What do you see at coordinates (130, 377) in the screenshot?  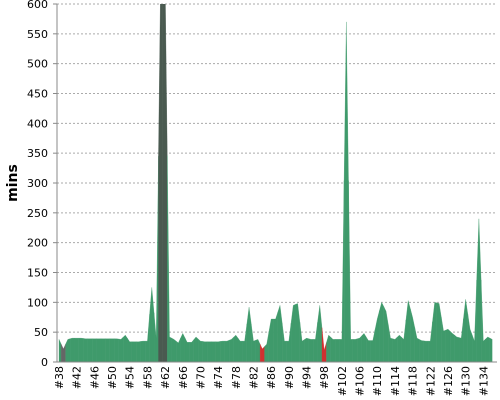 I see `x-tick-label: #54` at bounding box center [130, 377].